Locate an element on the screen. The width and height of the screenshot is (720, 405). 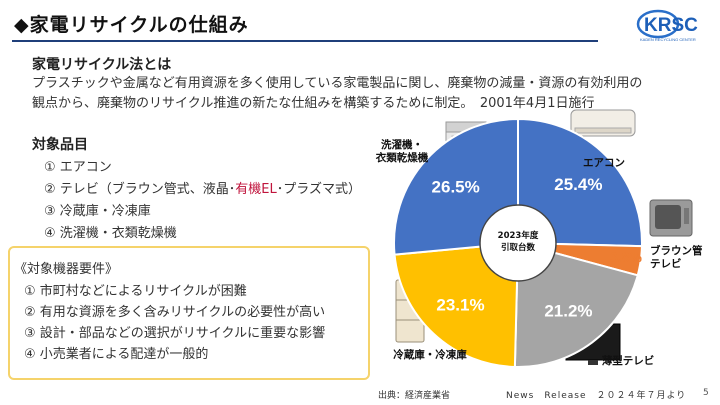
target-item-washer: ④ 洗濯機・衣類乾燥機 is located at coordinates (110, 233).